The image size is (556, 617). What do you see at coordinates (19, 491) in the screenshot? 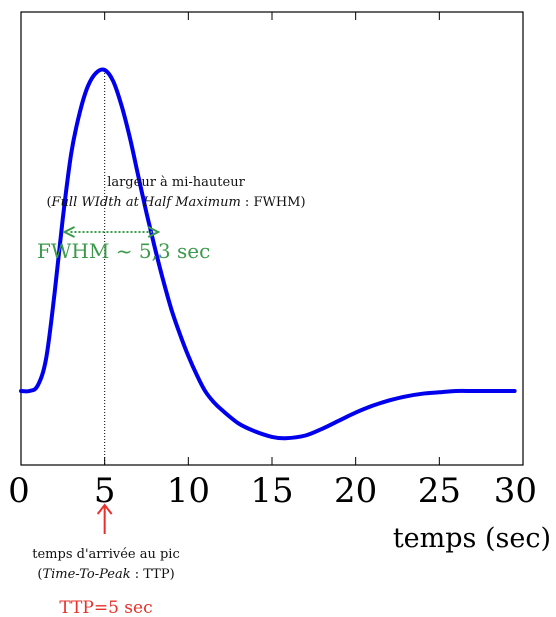
I see `x-tick-label: 0` at bounding box center [19, 491].